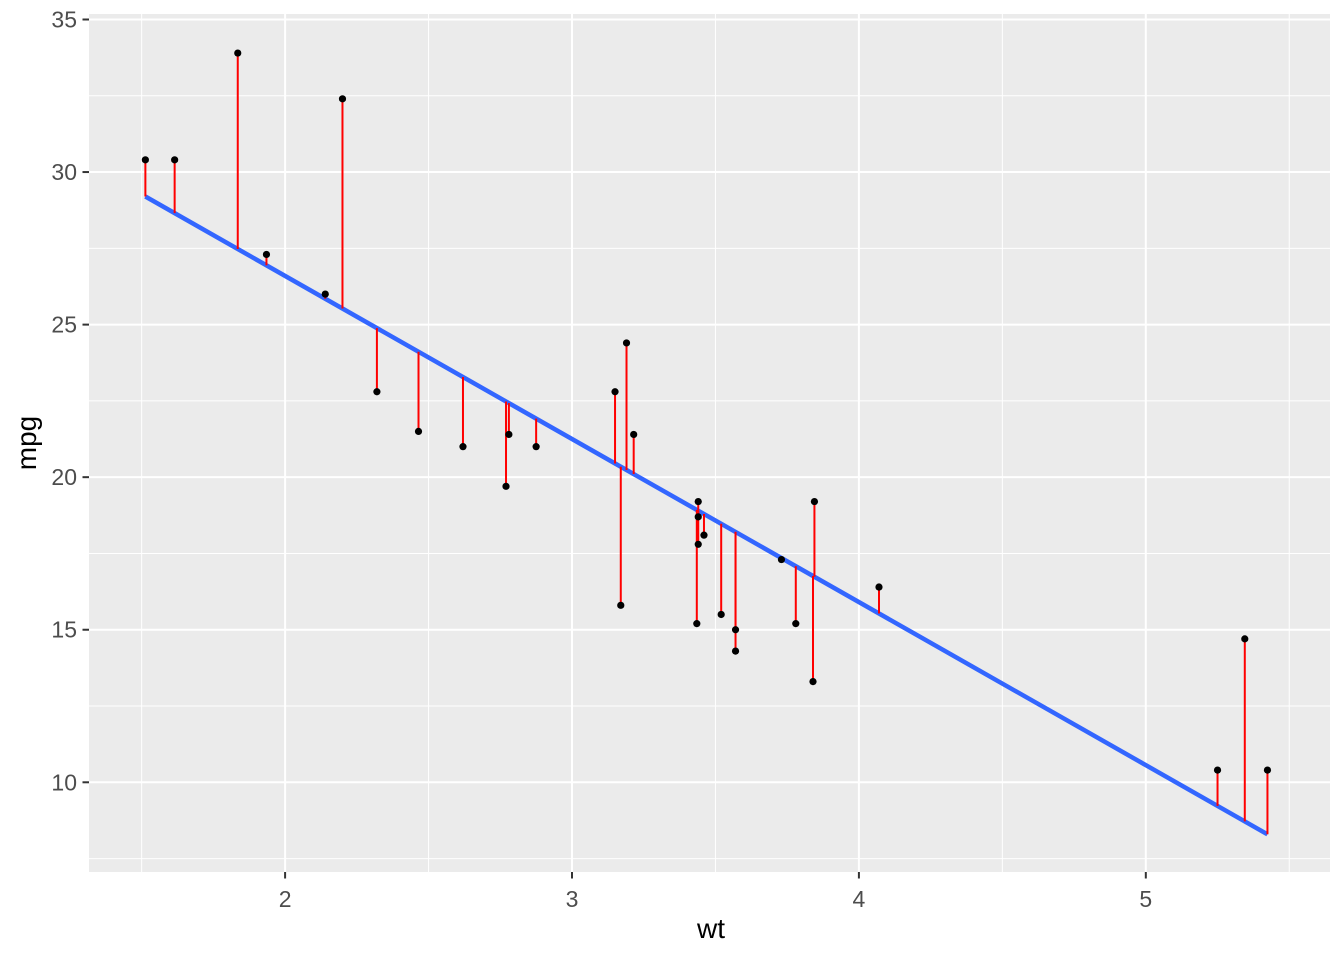 The image size is (1344, 960). What do you see at coordinates (859, 899) in the screenshot?
I see `x-tick-label: 4` at bounding box center [859, 899].